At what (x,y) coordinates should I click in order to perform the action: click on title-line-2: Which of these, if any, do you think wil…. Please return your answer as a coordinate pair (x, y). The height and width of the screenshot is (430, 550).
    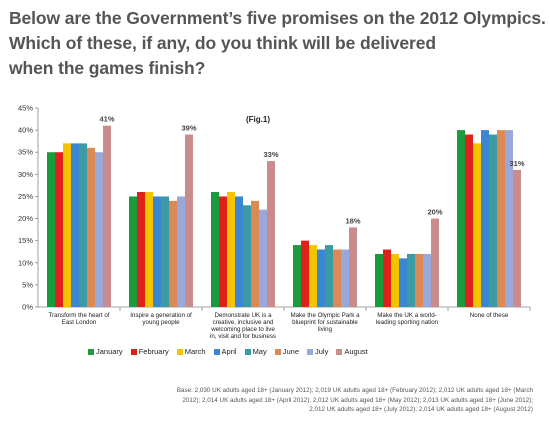
    Looking at the image, I should click on (222, 43).